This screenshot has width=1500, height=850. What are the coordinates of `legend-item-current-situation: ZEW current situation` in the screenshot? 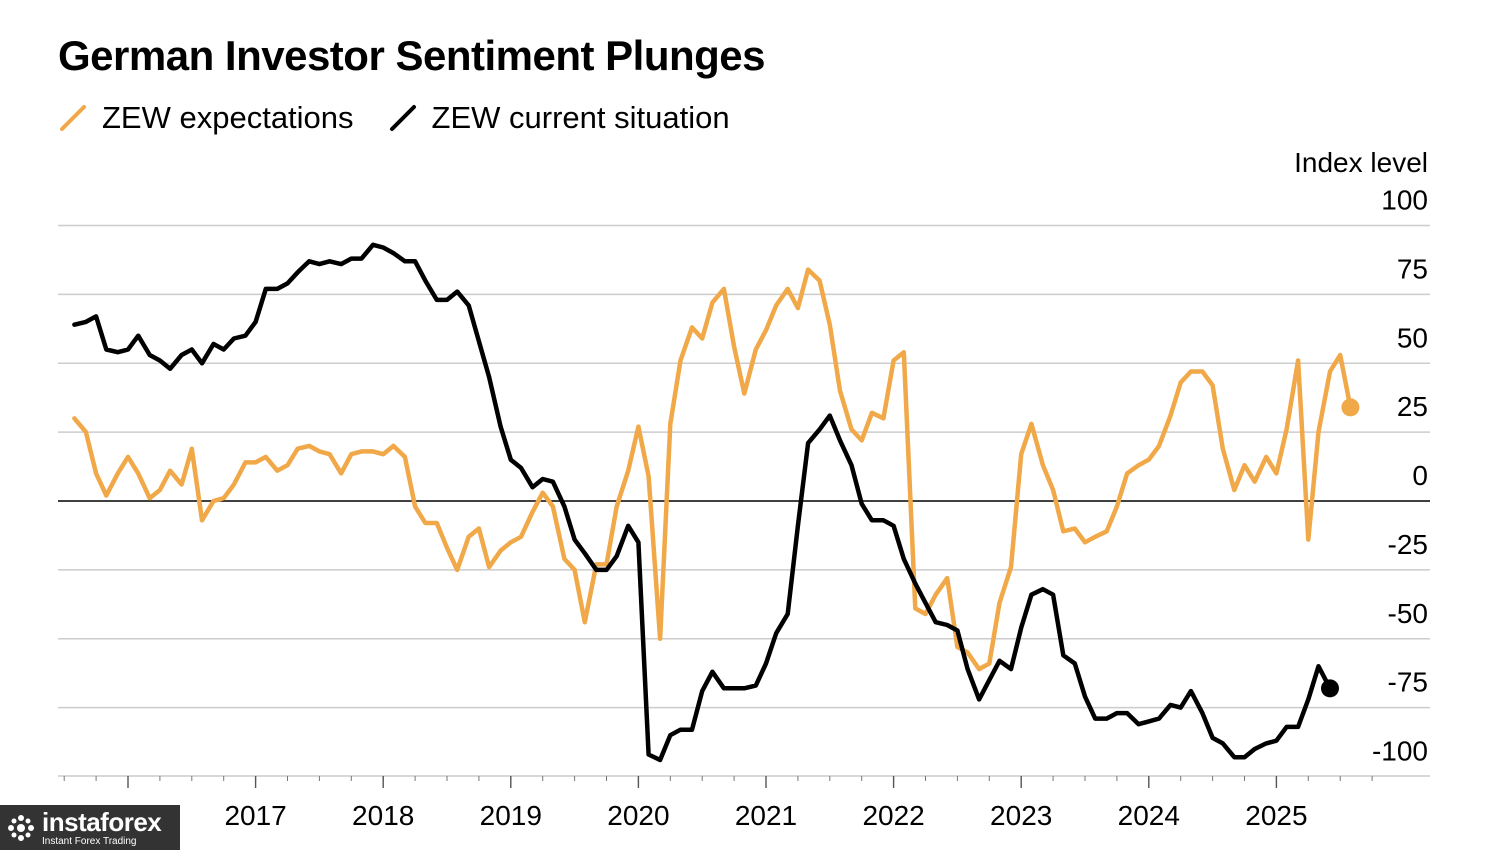 It's located at (559, 118).